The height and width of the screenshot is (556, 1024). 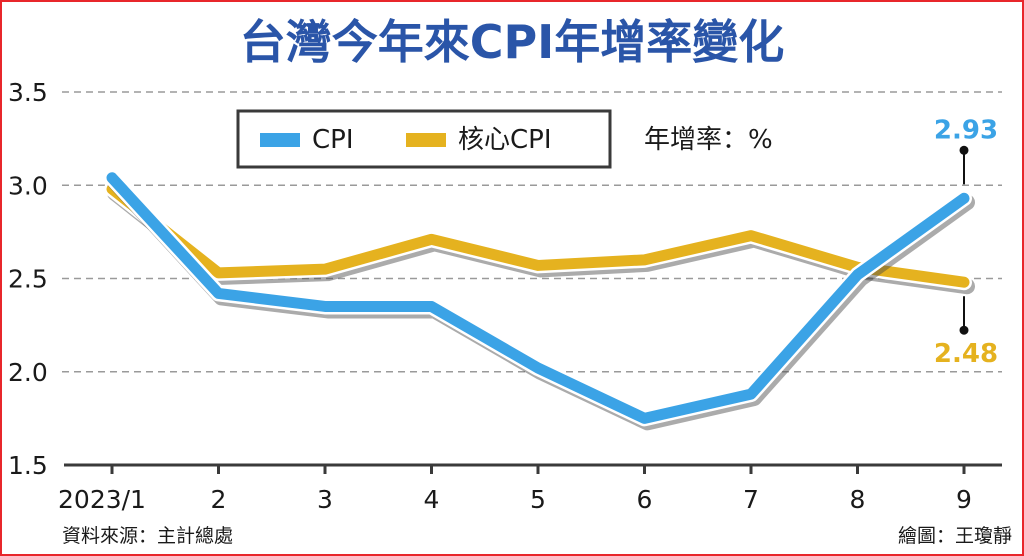 What do you see at coordinates (432, 499) in the screenshot?
I see `x-tick-label: 4` at bounding box center [432, 499].